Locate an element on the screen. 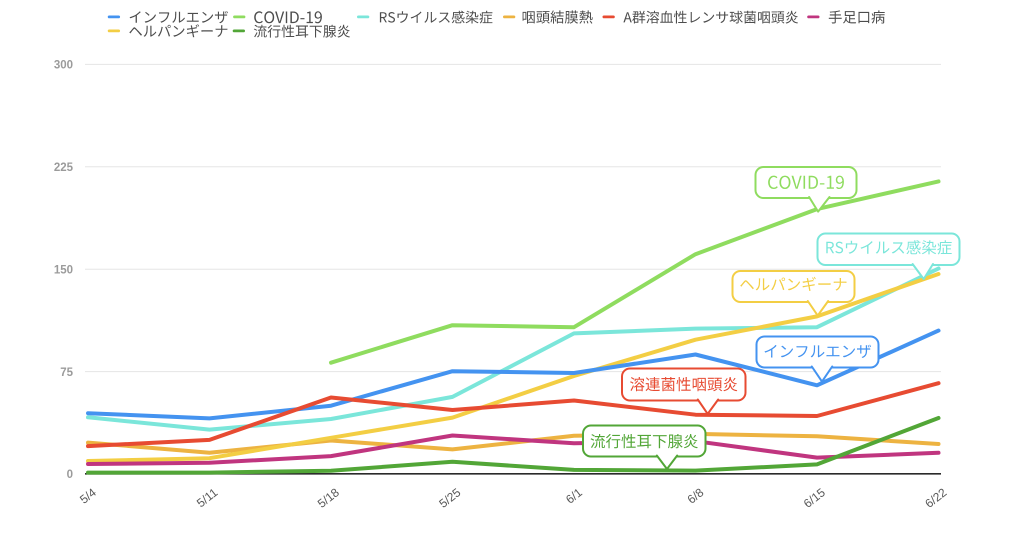 This screenshot has width=1024, height=538. svg-text: 150 is located at coordinates (63, 270).